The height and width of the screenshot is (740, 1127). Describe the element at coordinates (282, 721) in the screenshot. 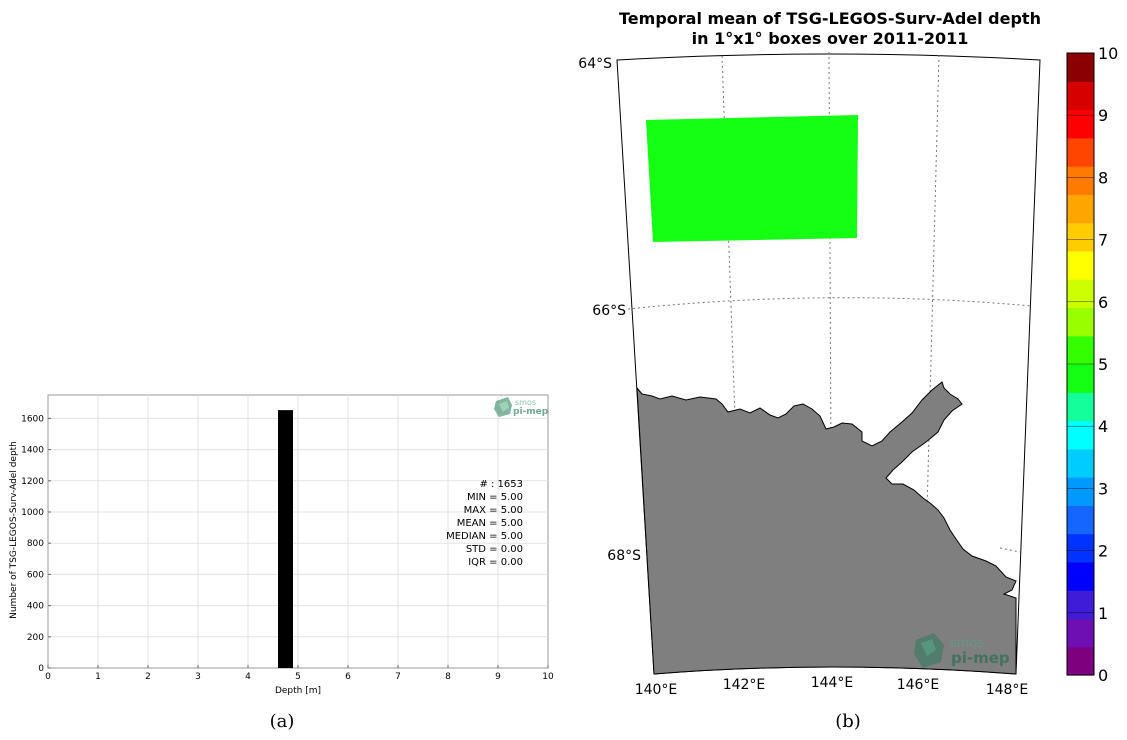

I see `panel-label-a: (a)` at that location.